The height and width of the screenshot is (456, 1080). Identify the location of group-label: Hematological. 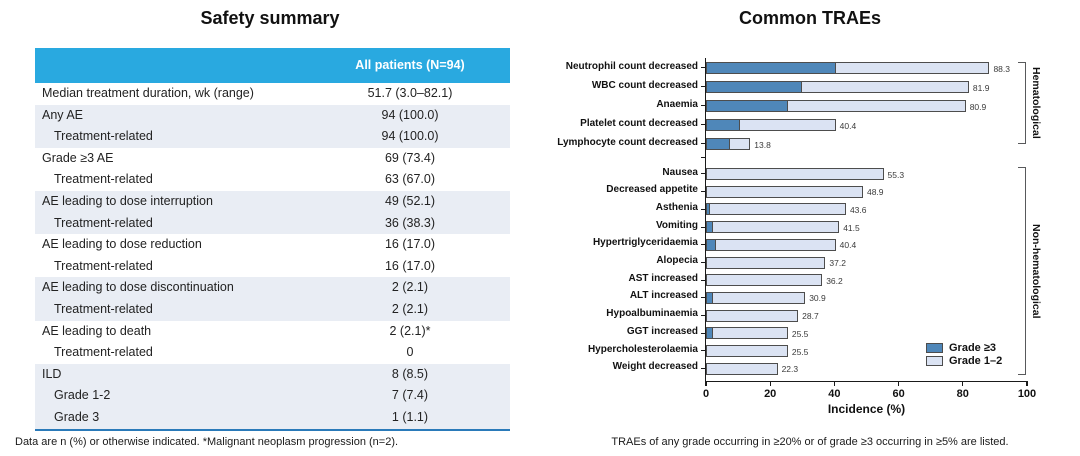
(1036, 103).